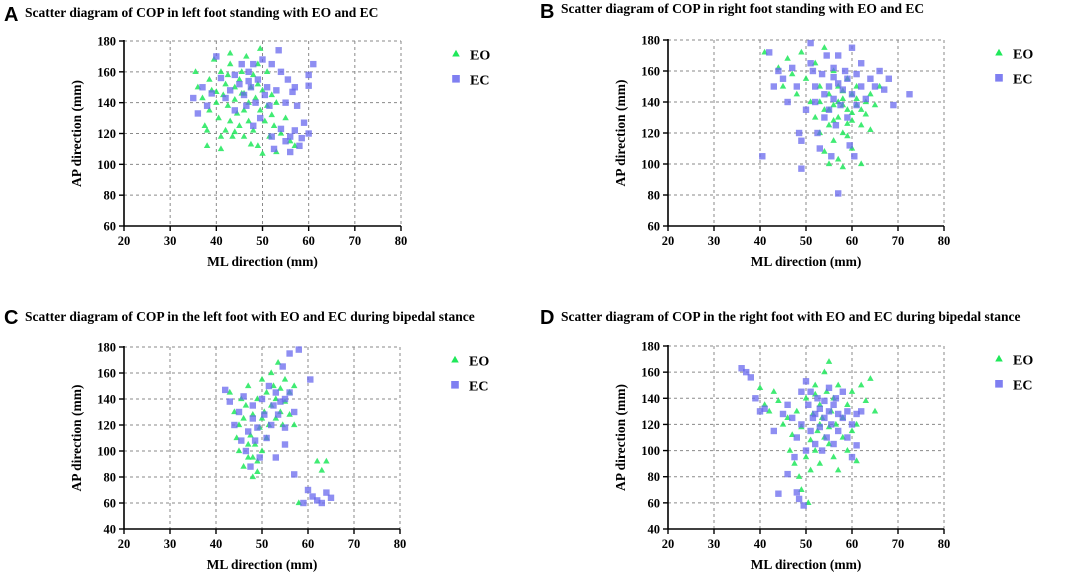 The height and width of the screenshot is (578, 1072). I want to click on y-tick-label: 120, so click(106, 426).